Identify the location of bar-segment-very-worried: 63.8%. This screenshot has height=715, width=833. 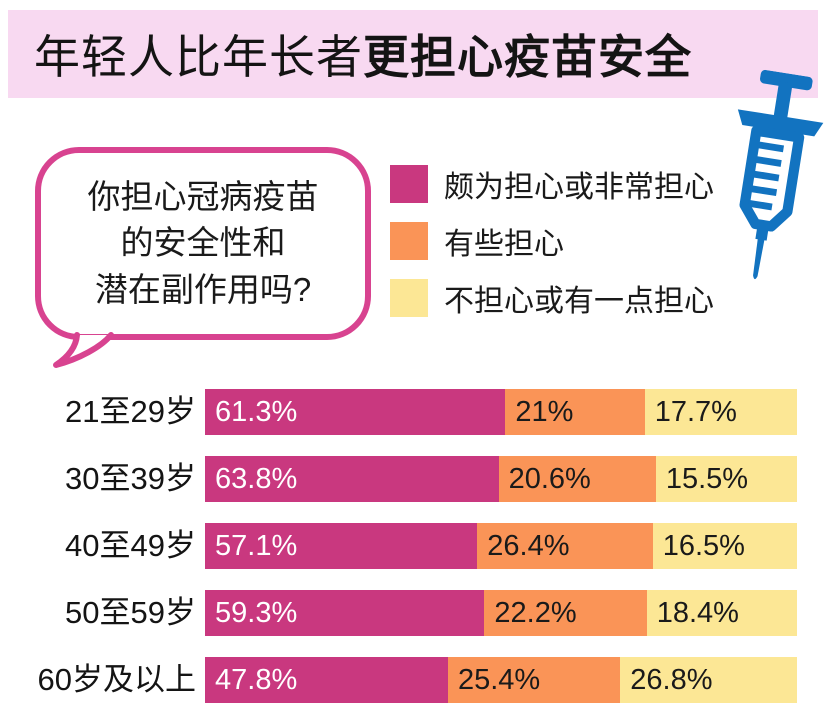
(352, 479).